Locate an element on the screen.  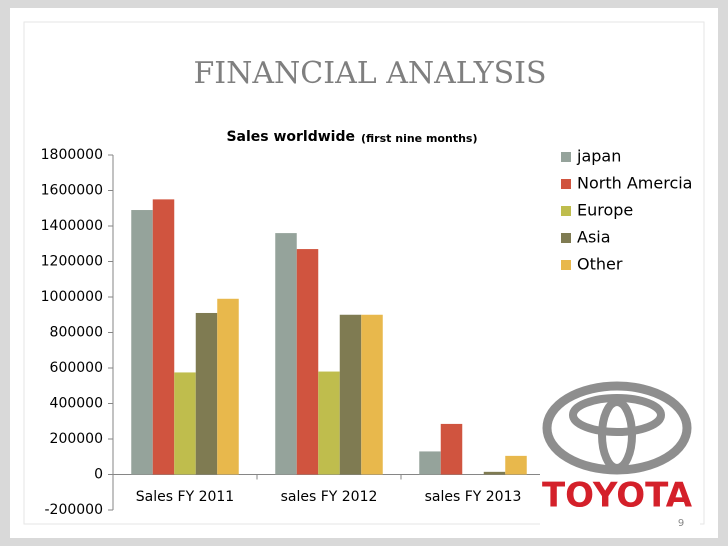
y-tick-label: 1800000 is located at coordinates (72, 155).